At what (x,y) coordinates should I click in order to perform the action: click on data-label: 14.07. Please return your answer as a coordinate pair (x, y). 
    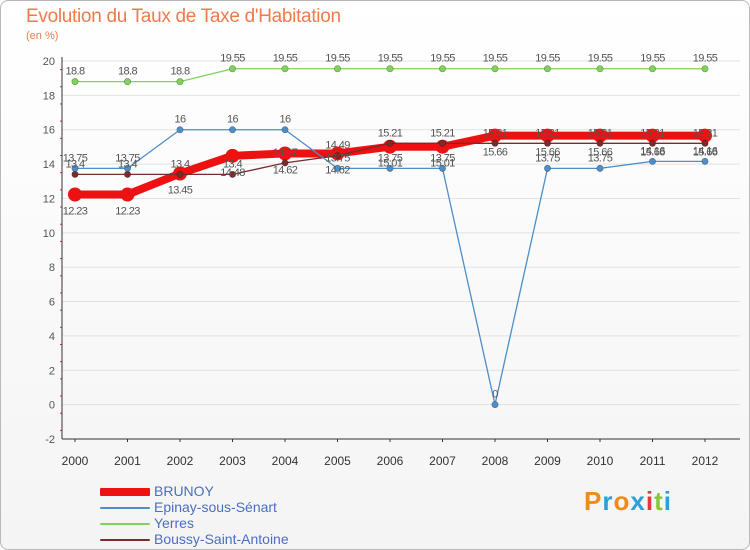
    Looking at the image, I should click on (285, 153).